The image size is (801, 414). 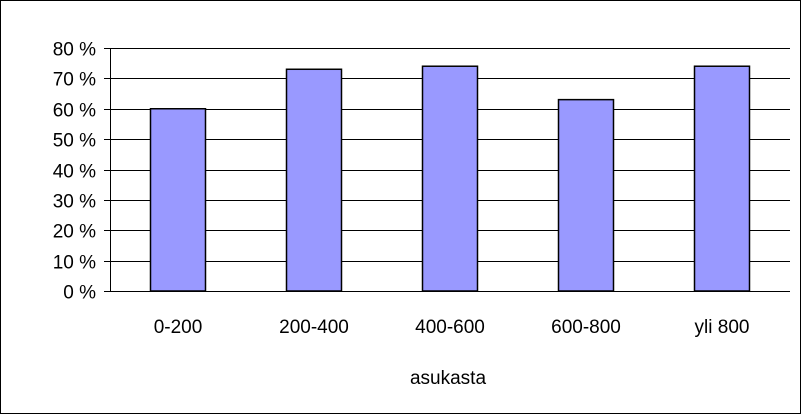 What do you see at coordinates (178, 327) in the screenshot?
I see `x-category-label: 0-200` at bounding box center [178, 327].